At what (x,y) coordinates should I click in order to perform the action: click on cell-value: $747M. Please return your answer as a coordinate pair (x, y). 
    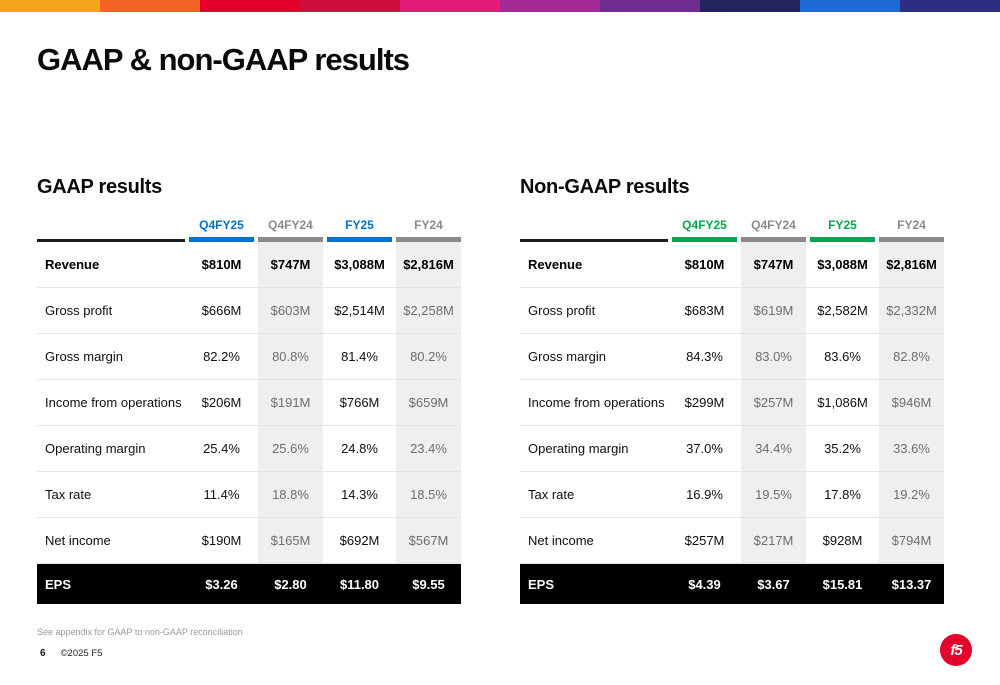
    Looking at the image, I should click on (290, 264).